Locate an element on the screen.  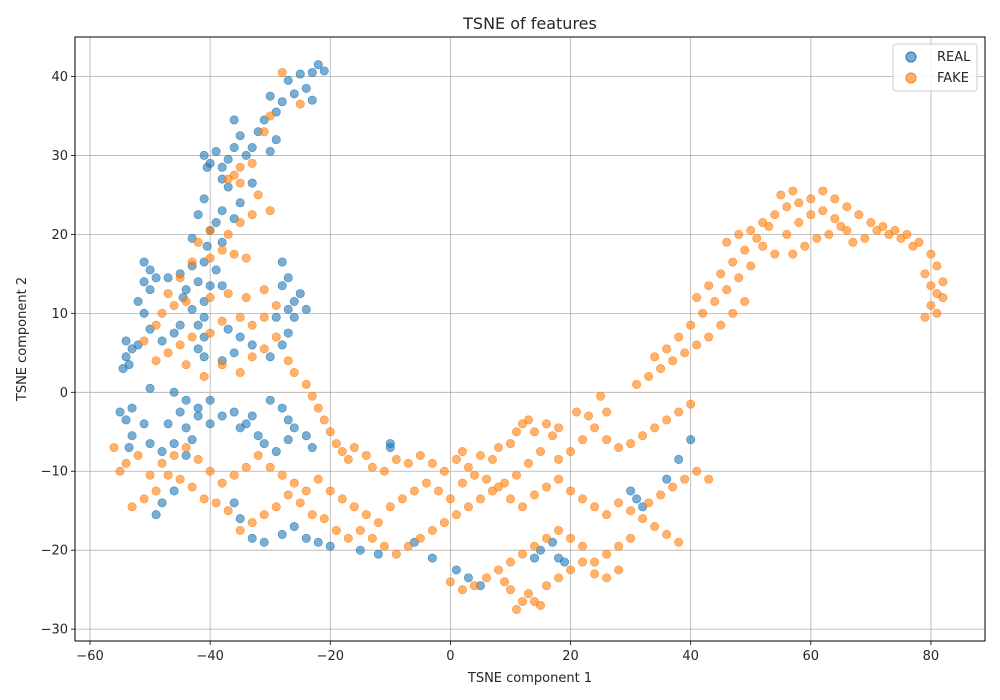
y-tick-label: −20 is located at coordinates (54, 551).